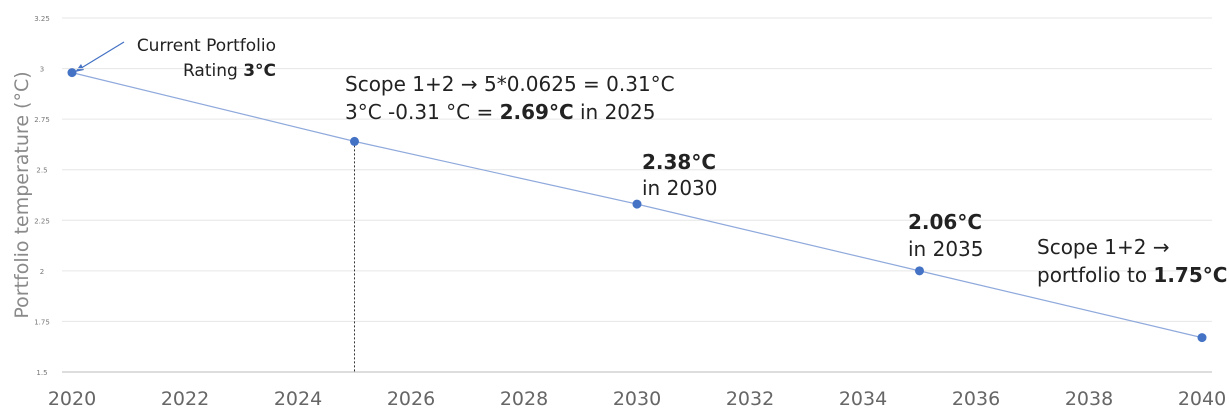  I want to click on arrow-head, so click(79, 68).